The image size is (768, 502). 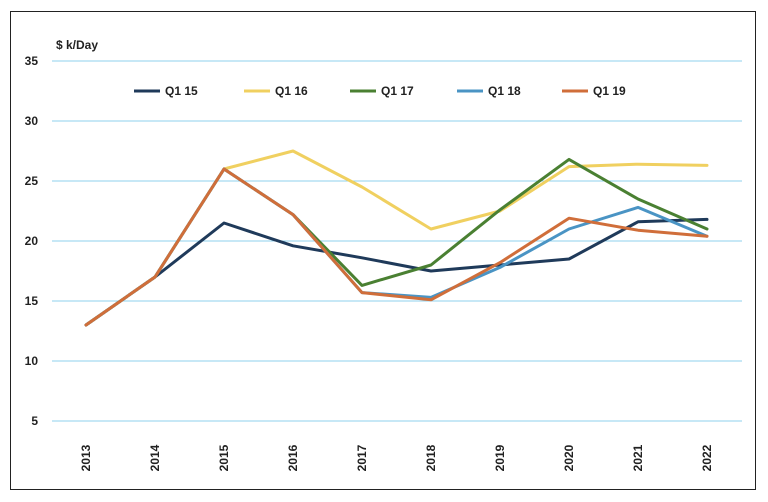 What do you see at coordinates (32, 61) in the screenshot?
I see `y-tick-label: 35` at bounding box center [32, 61].